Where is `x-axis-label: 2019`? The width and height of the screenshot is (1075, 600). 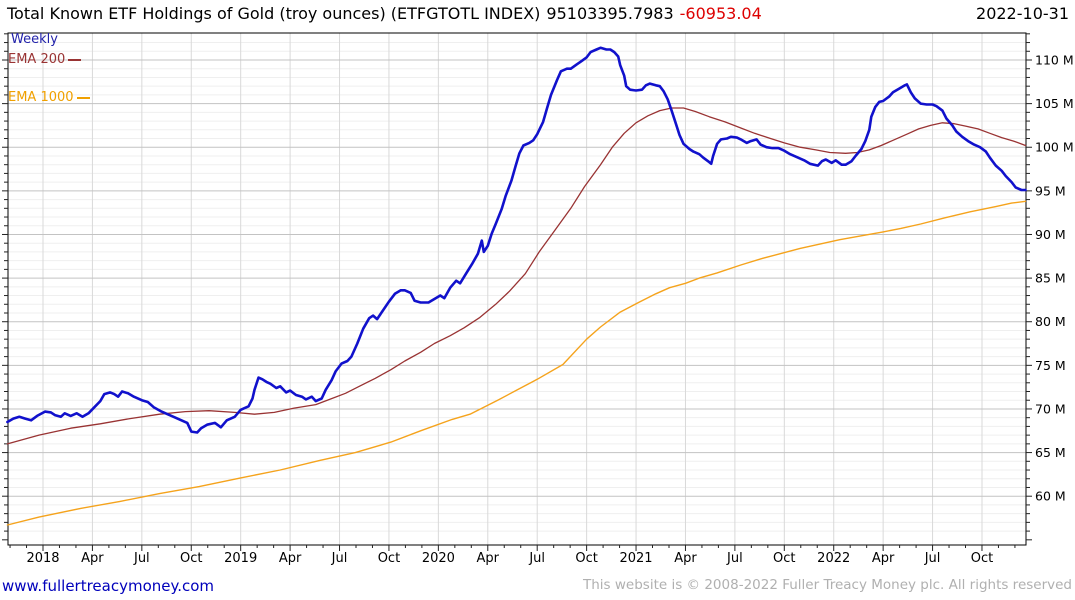 x-axis-label: 2019 is located at coordinates (240, 558).